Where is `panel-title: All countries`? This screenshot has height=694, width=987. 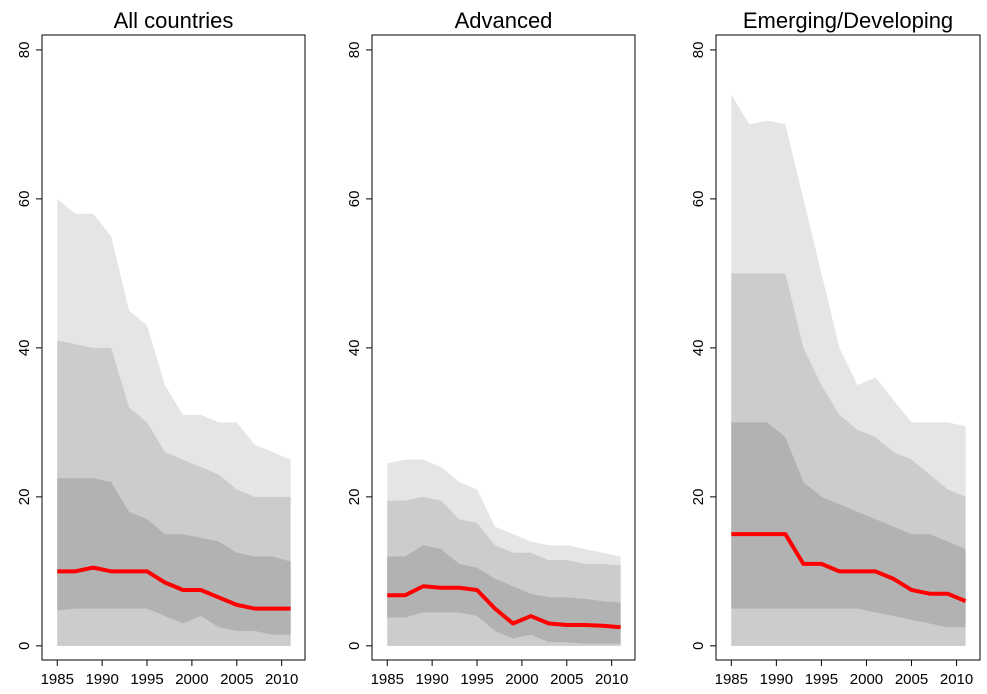 panel-title: All countries is located at coordinates (174, 20).